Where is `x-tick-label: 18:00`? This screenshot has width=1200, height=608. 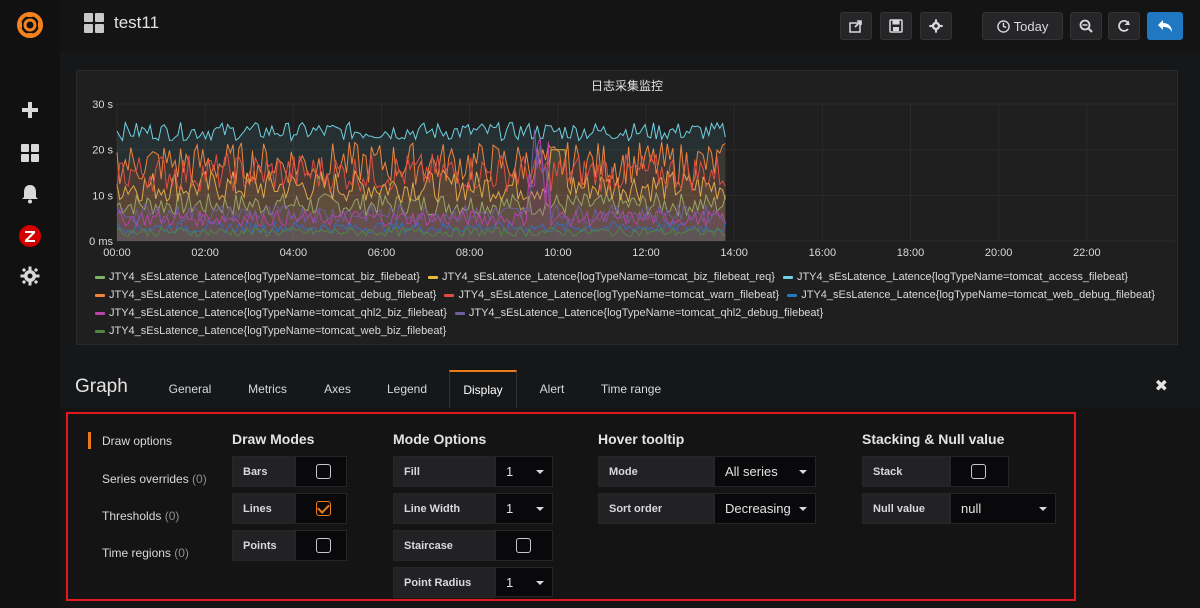 x-tick-label: 18:00 is located at coordinates (911, 253).